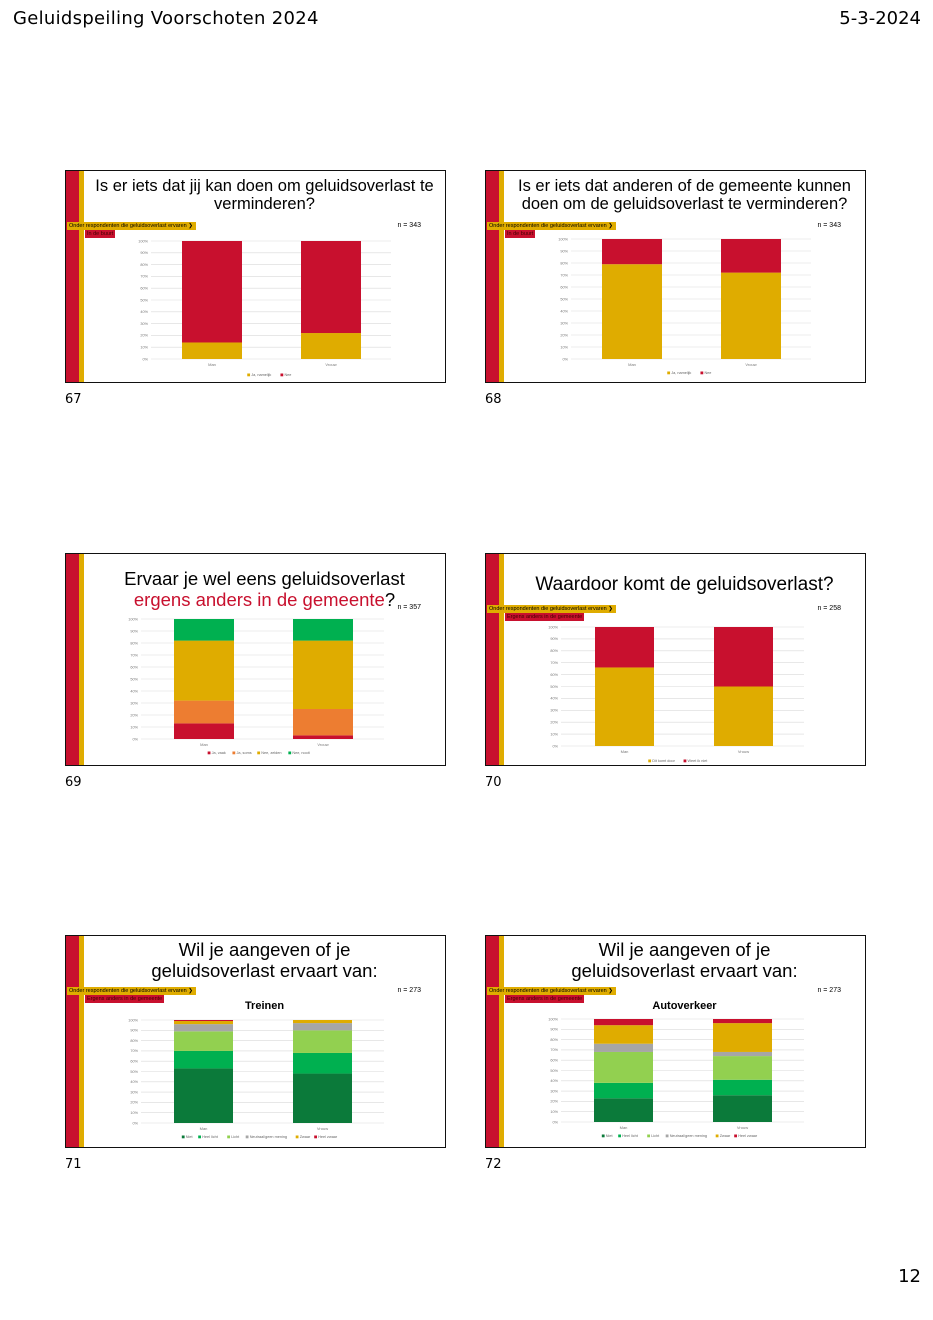 The height and width of the screenshot is (1320, 933). I want to click on title-line: verminderen?, so click(264, 204).